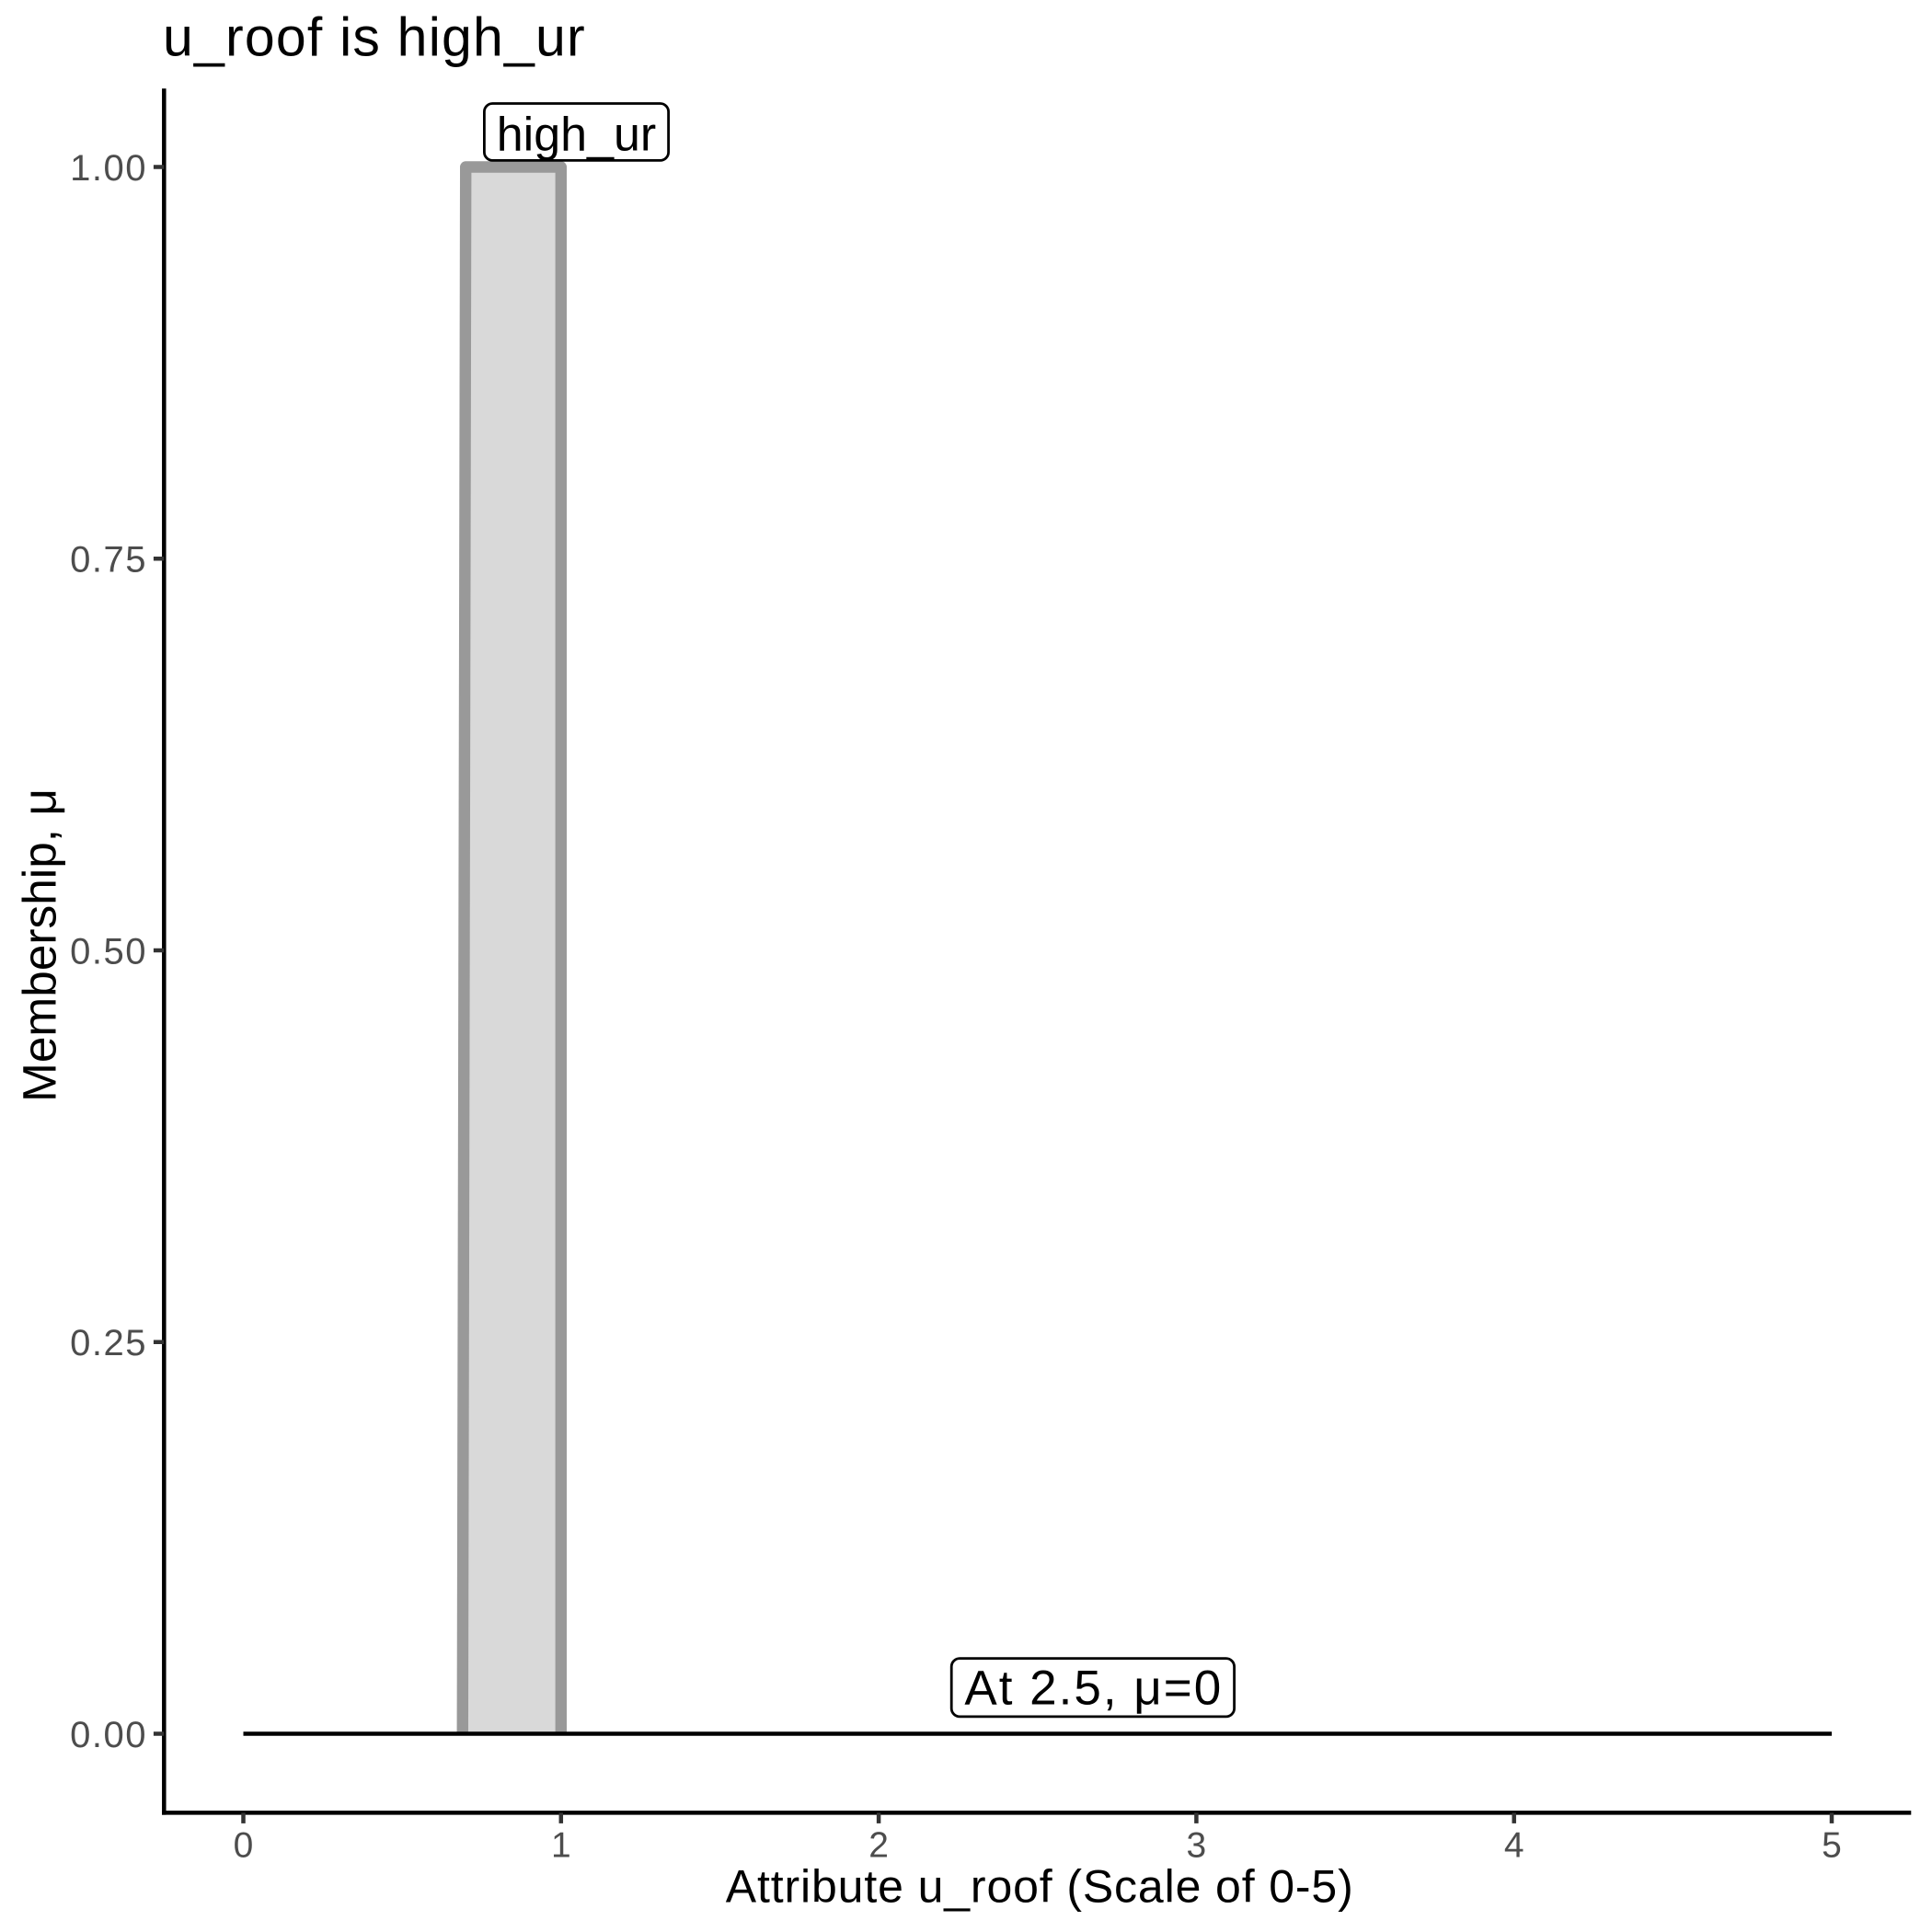  I want to click on svg-text: 4, so click(1514, 1845).